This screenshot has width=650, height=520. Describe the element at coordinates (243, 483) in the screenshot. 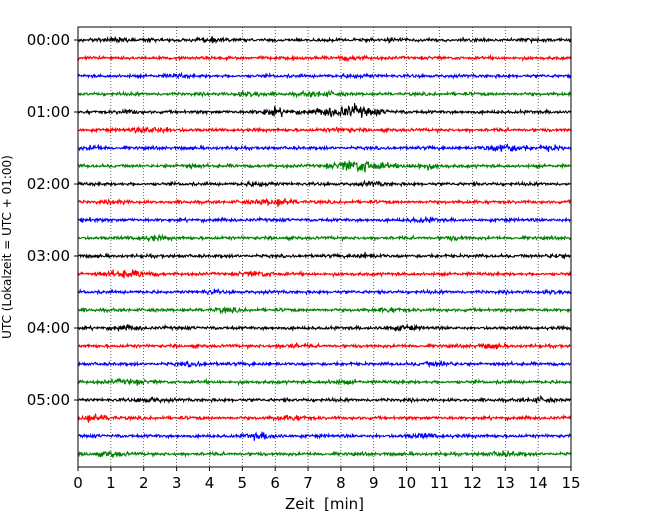

I see `x-tick-label: 5` at that location.